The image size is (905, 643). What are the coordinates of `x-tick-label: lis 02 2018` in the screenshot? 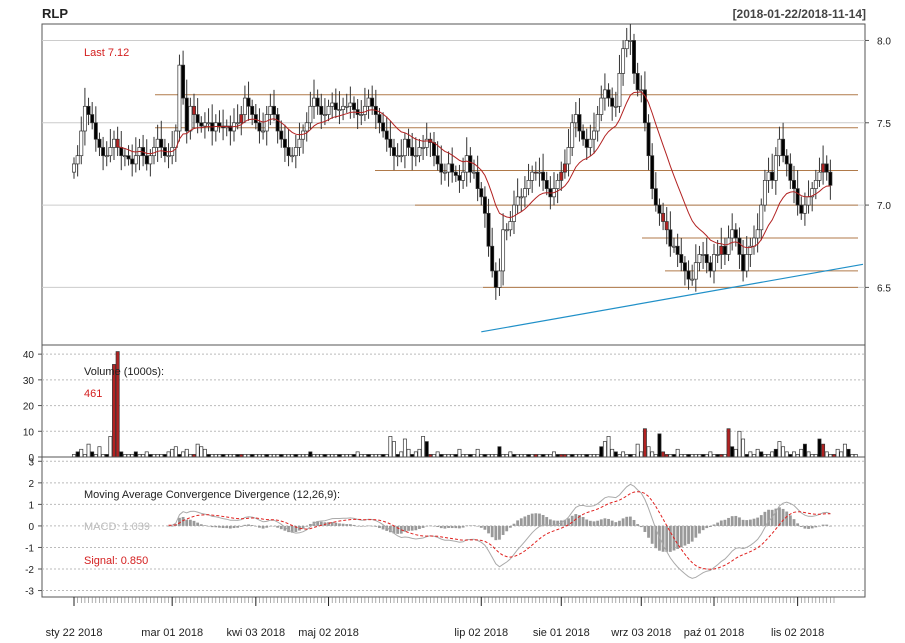 It's located at (797, 633).